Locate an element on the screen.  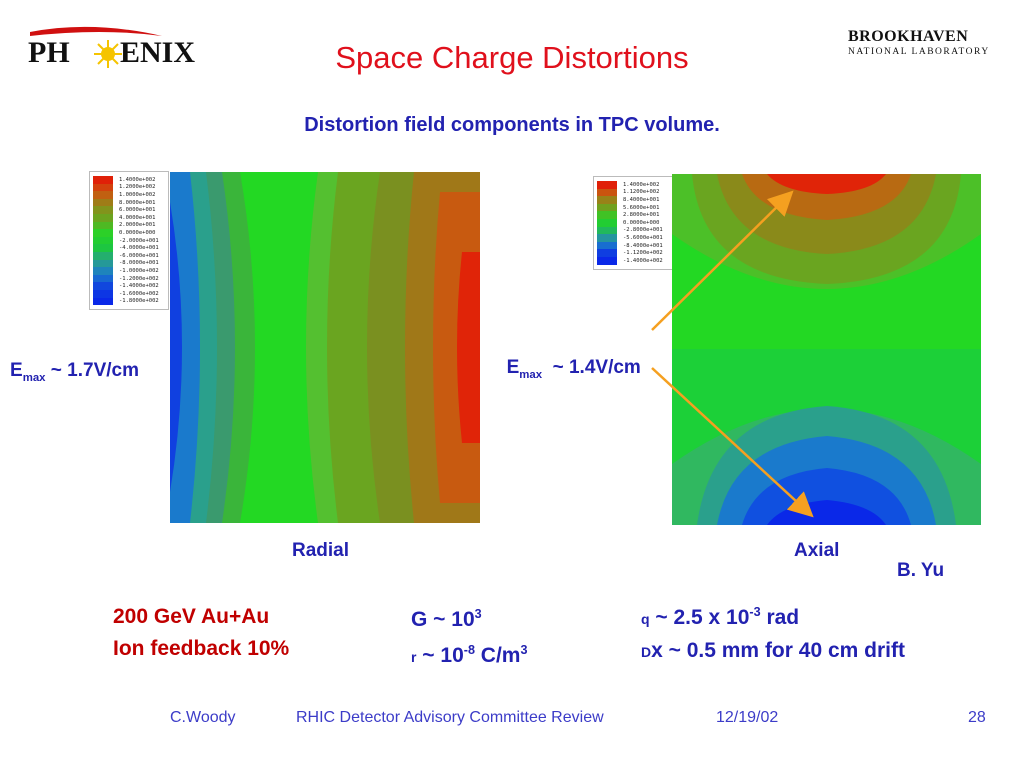
legend-row: 2.0000e+001 is located at coordinates (129, 225).